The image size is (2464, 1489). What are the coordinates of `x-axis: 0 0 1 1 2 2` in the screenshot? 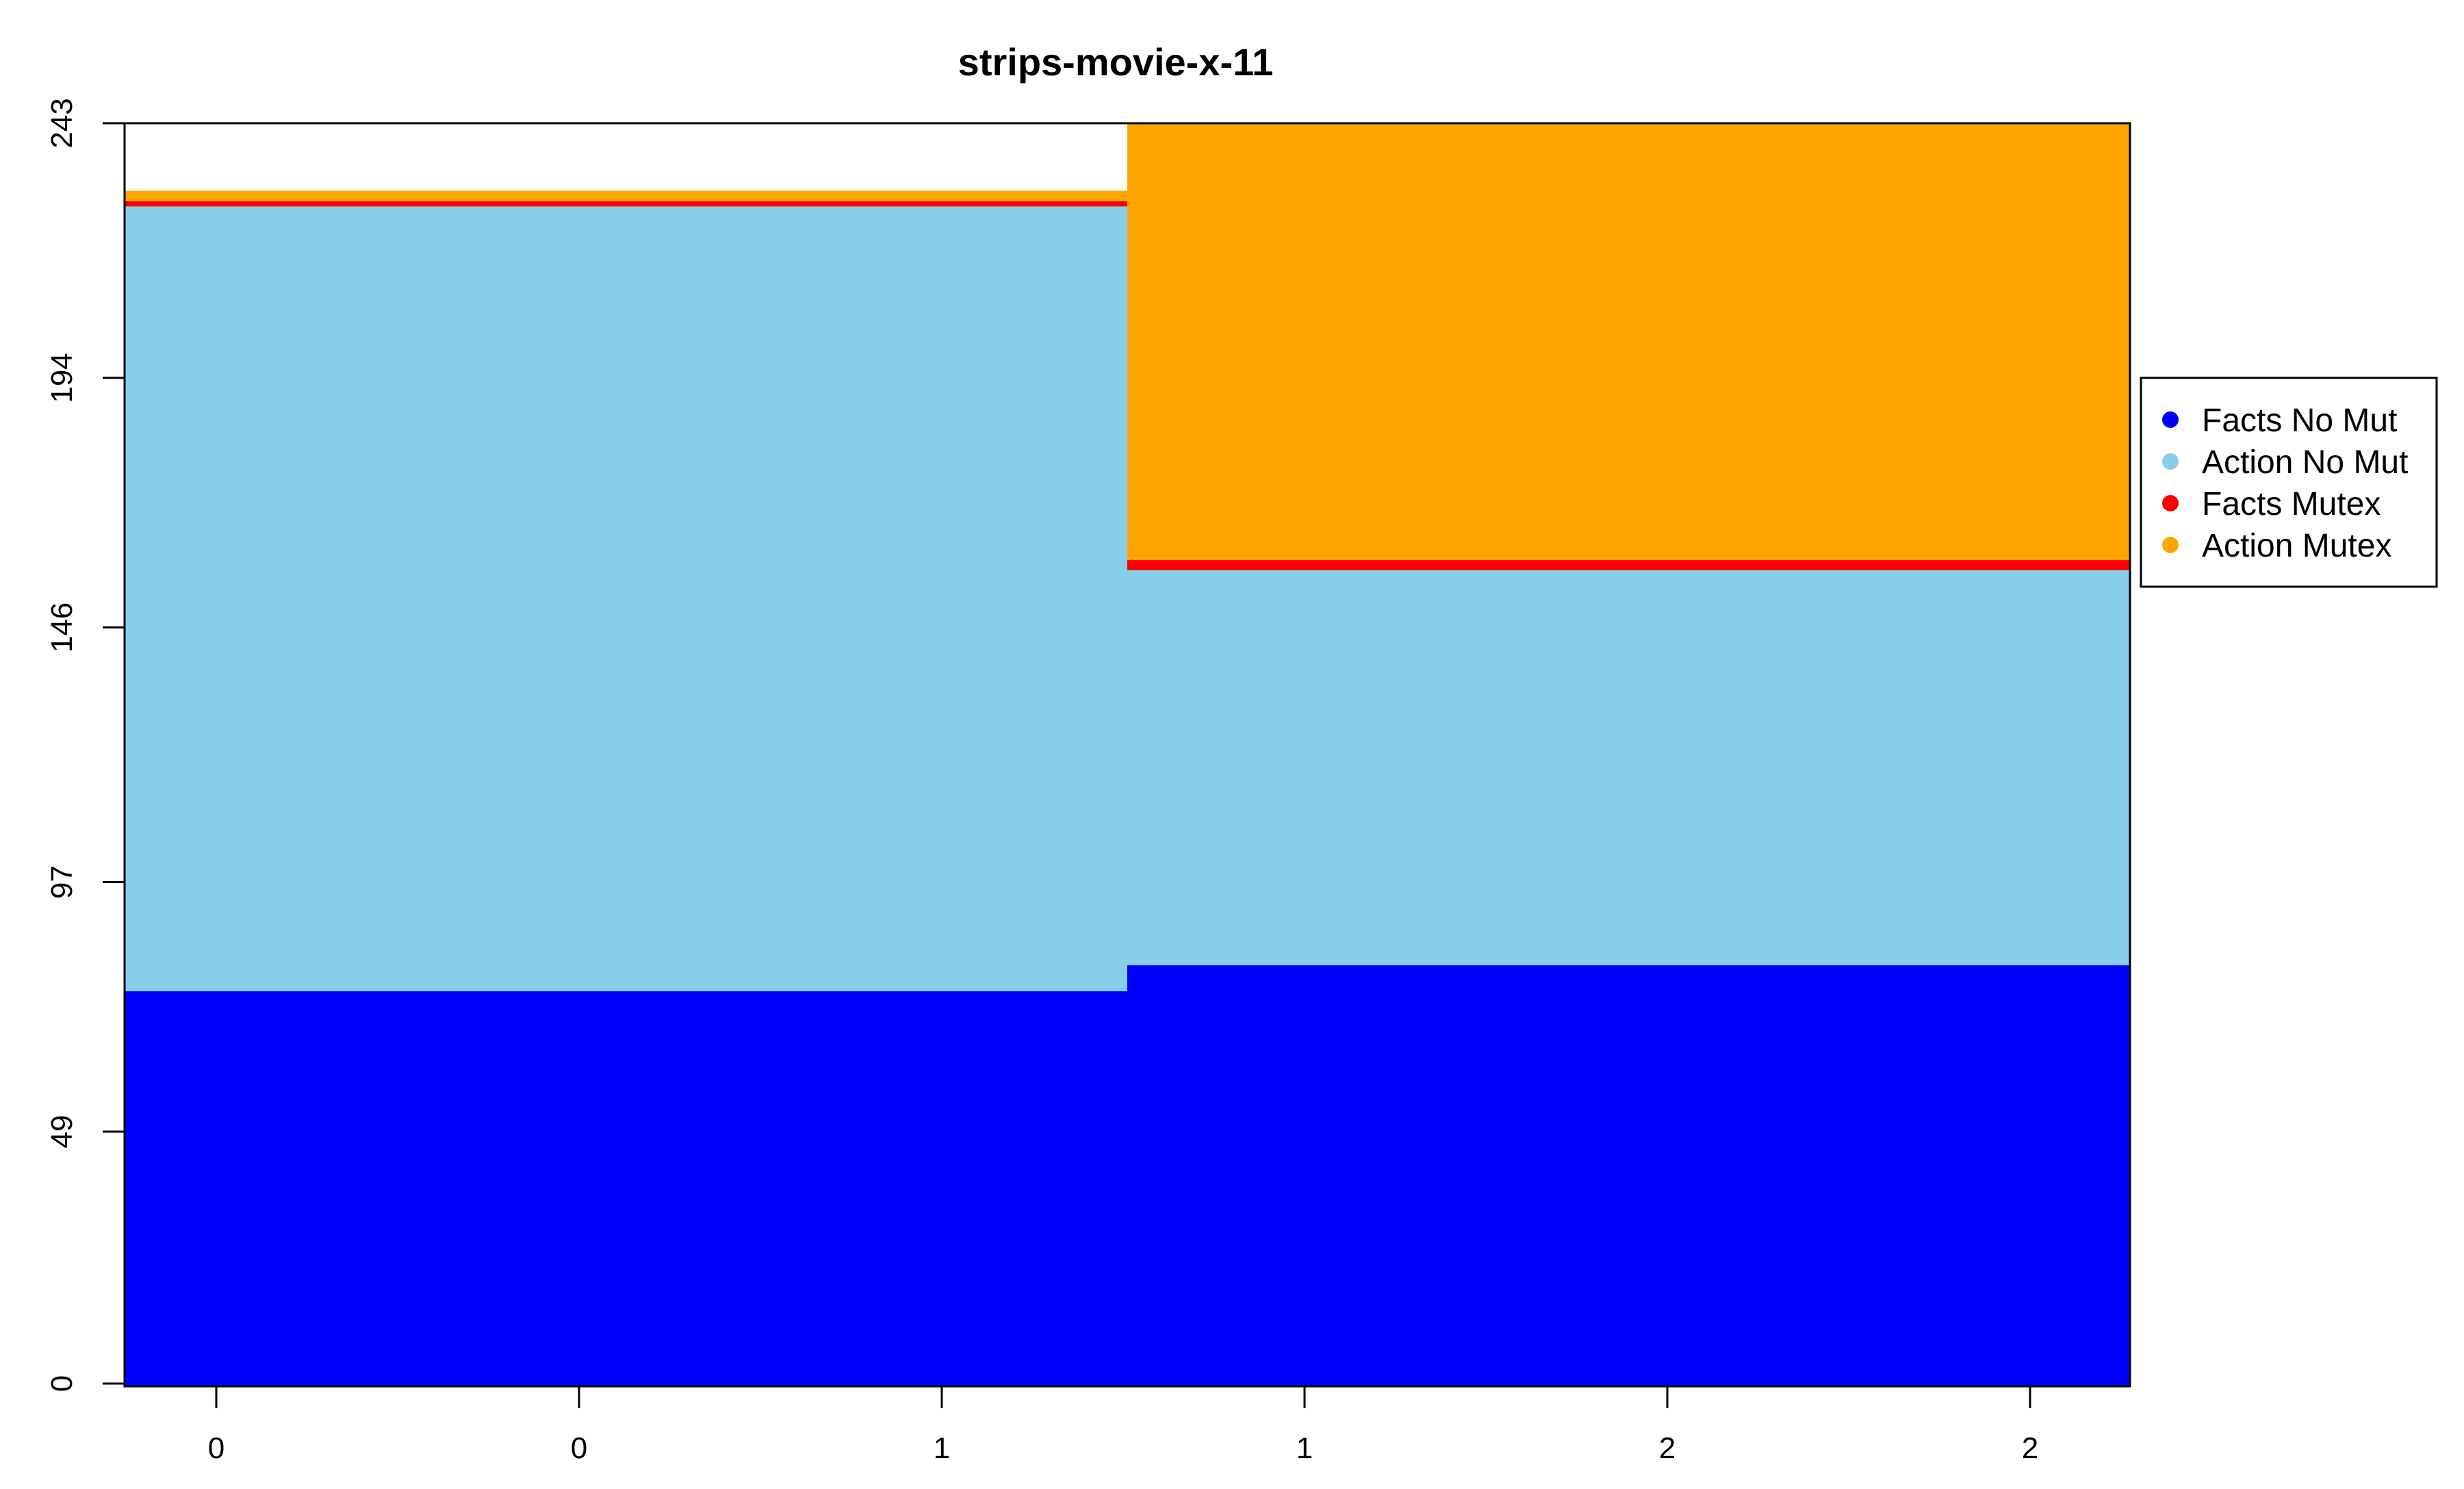 It's located at (1123, 1425).